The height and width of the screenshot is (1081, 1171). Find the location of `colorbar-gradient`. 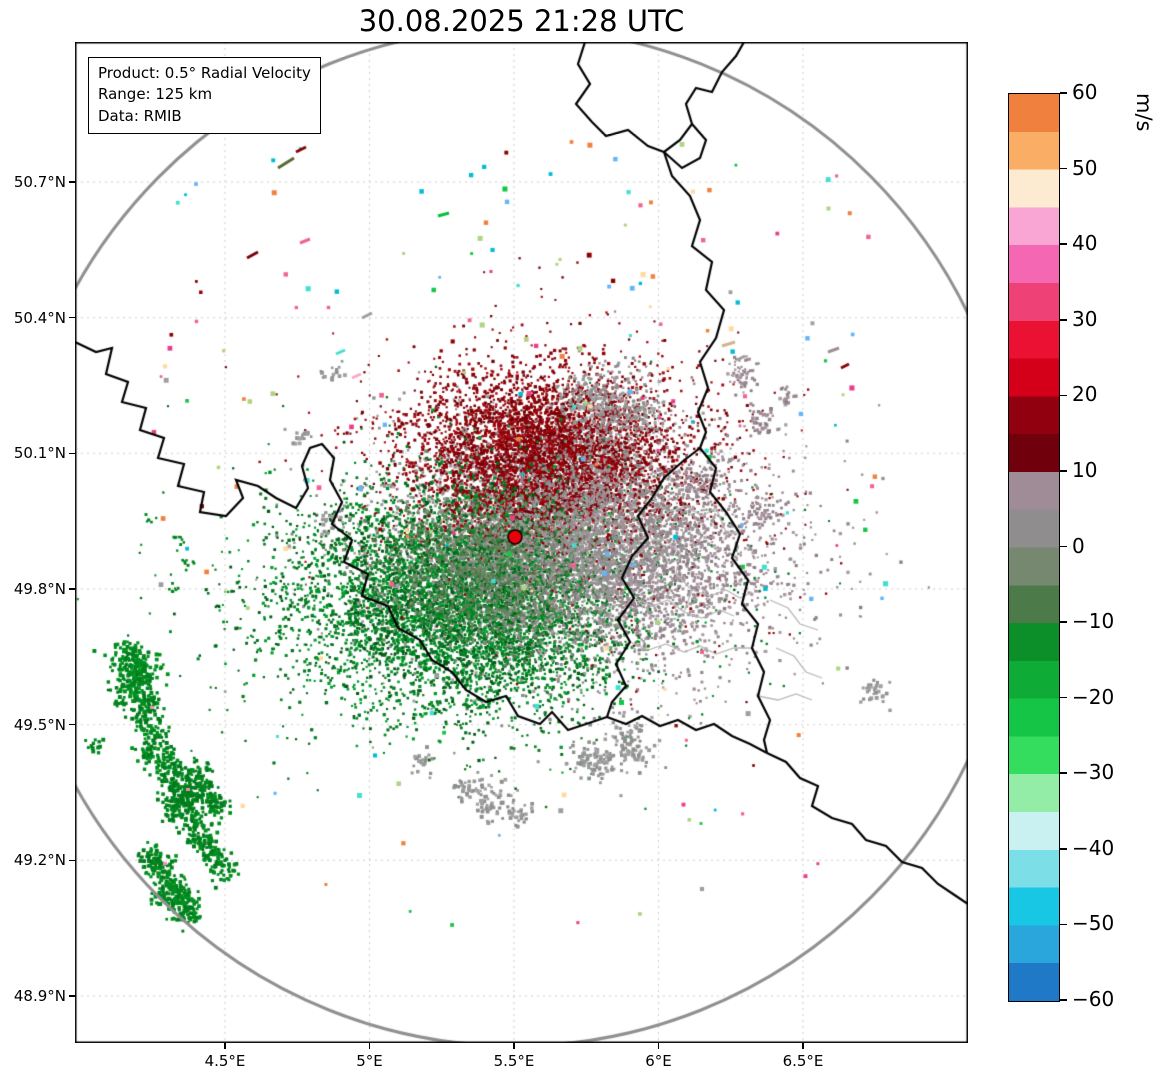

colorbar-gradient is located at coordinates (1034, 547).